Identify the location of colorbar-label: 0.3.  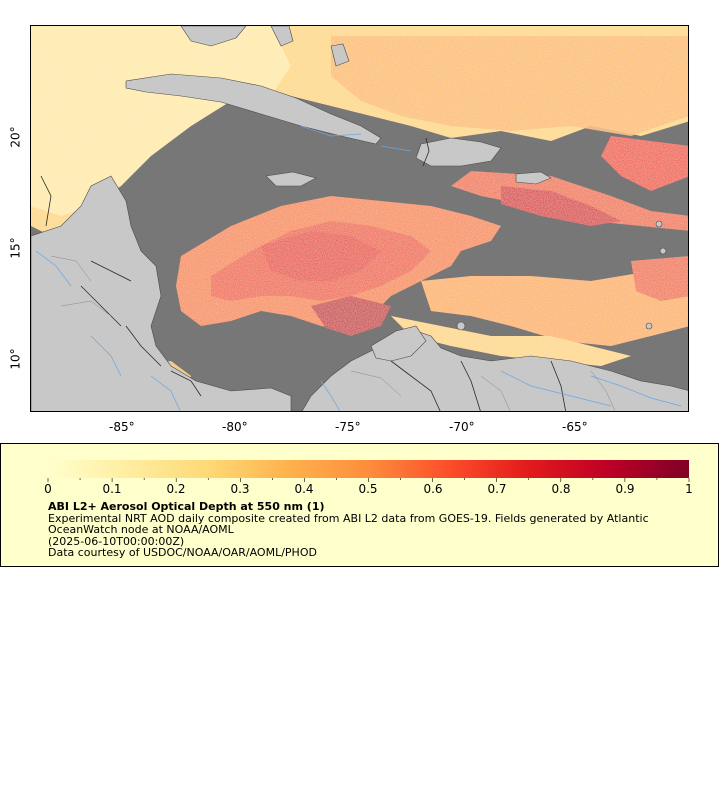
(240, 489).